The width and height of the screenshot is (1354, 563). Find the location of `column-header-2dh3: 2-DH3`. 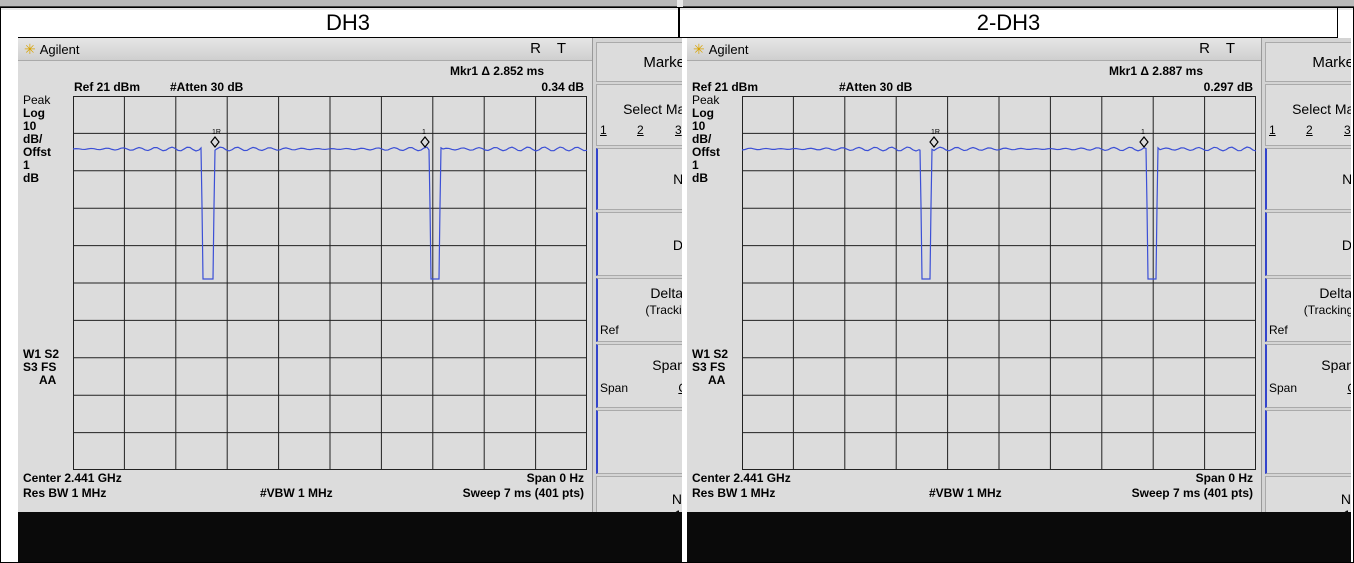

column-header-2dh3: 2-DH3 is located at coordinates (1009, 23).